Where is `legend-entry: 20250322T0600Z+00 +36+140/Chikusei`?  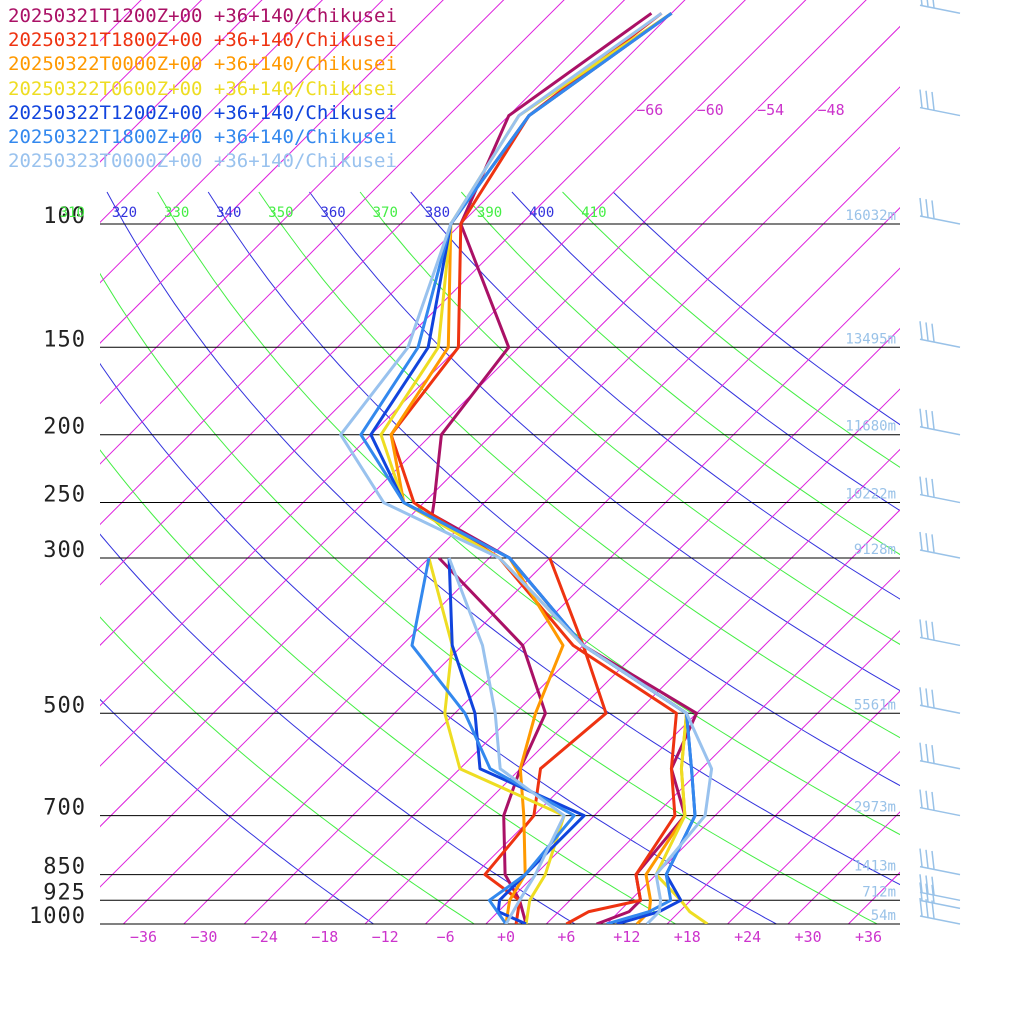 legend-entry: 20250322T0600Z+00 +36+140/Chikusei is located at coordinates (202, 88).